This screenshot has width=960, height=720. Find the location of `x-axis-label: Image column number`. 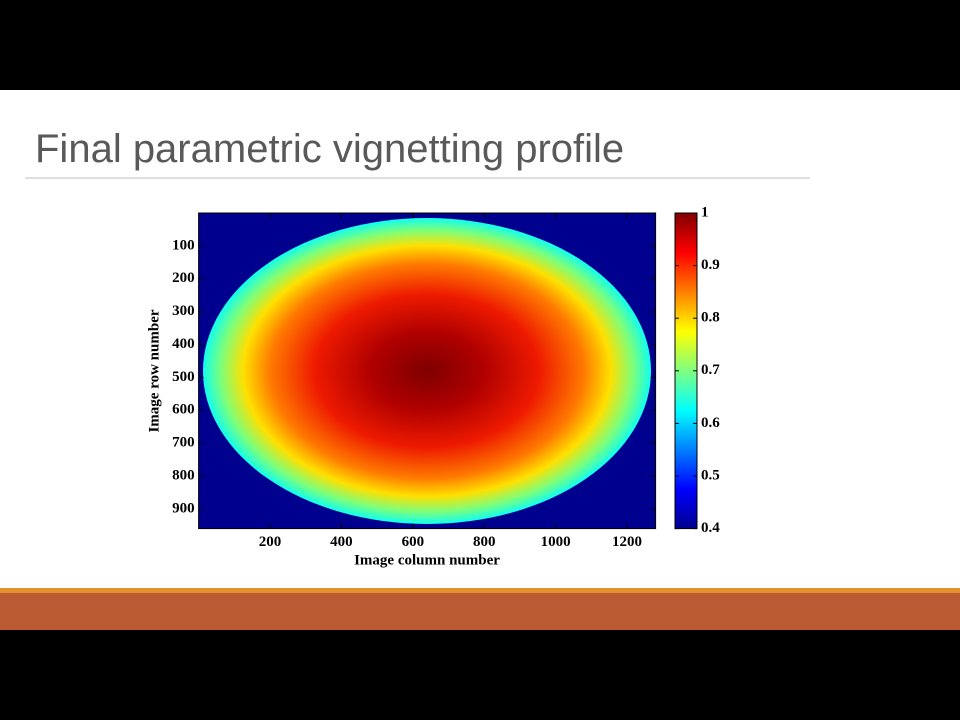

x-axis-label: Image column number is located at coordinates (427, 560).